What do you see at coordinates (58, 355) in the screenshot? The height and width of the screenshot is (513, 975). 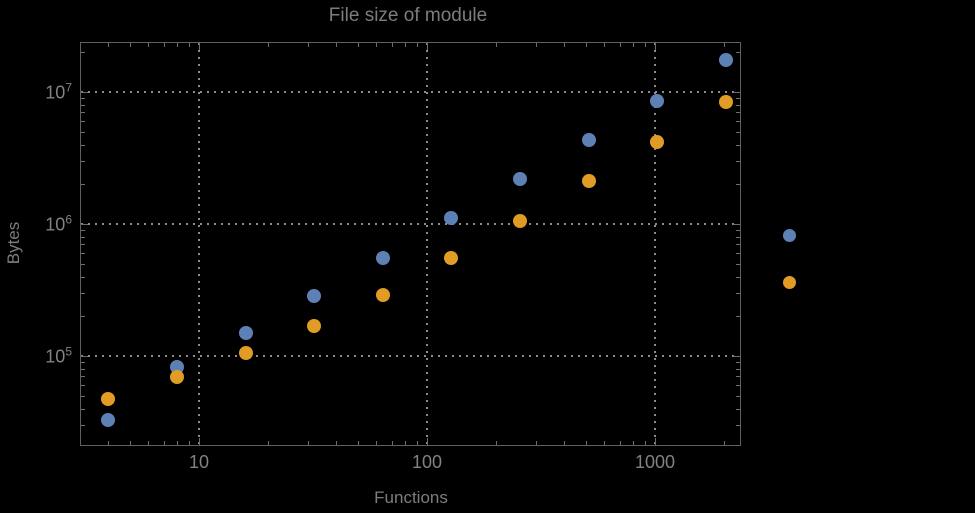 I see `y-tick-label-1e5: 10⁵` at bounding box center [58, 355].